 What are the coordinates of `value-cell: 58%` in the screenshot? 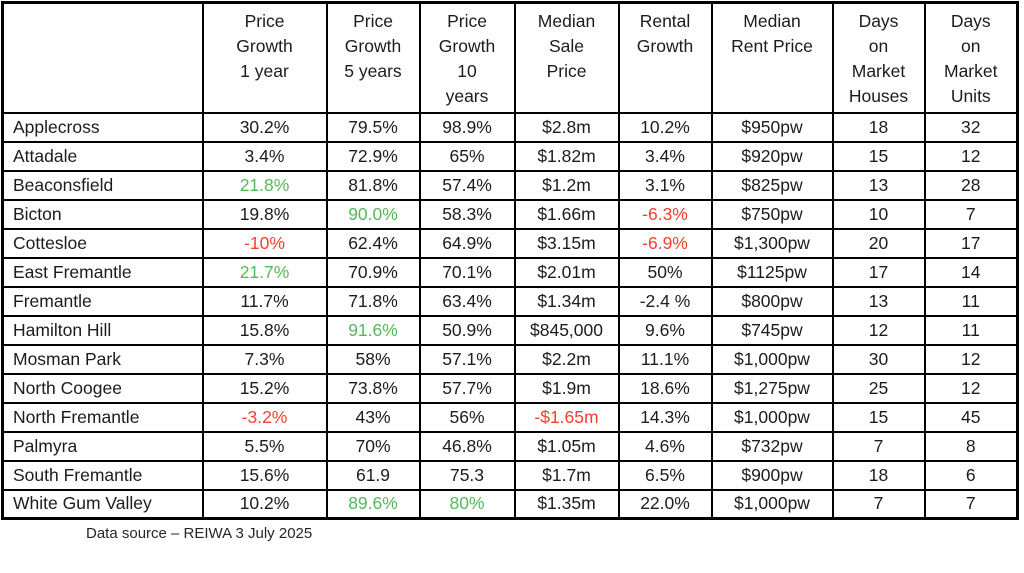 It's located at (373, 359).